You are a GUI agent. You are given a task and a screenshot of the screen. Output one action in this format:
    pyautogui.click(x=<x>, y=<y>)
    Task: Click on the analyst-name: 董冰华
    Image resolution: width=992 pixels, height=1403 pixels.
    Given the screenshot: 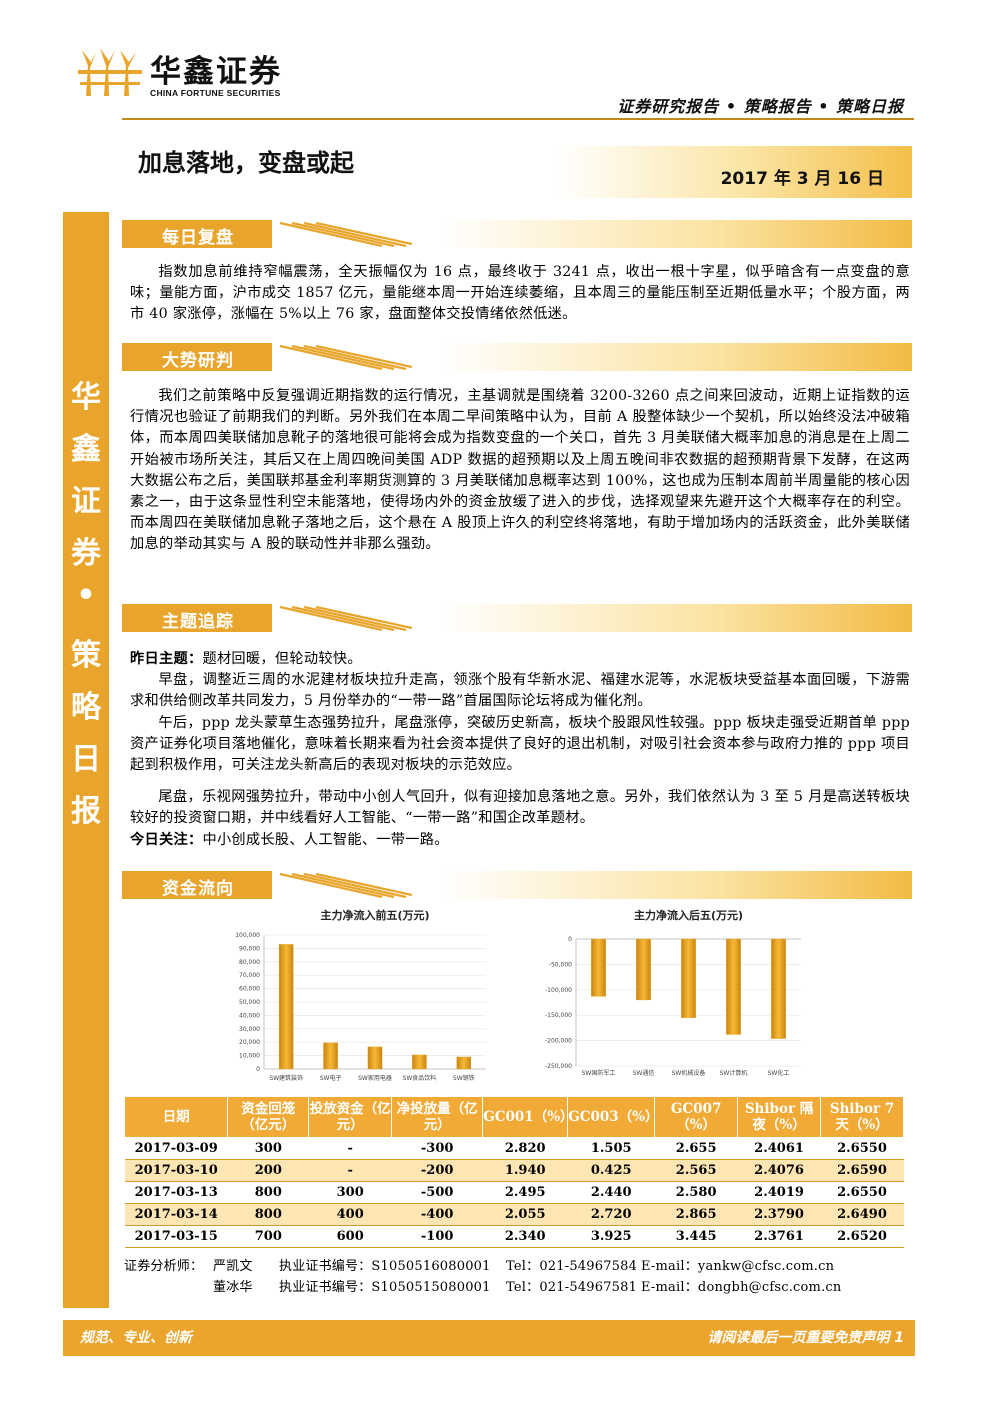 What is the action you would take?
    pyautogui.click(x=233, y=1287)
    